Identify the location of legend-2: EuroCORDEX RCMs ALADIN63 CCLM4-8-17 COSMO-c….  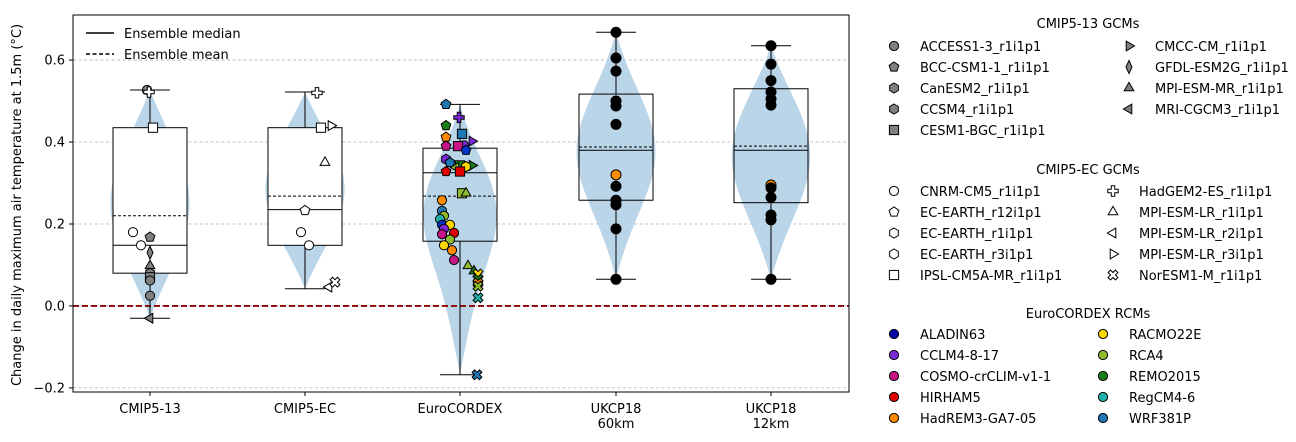
(1044, 367).